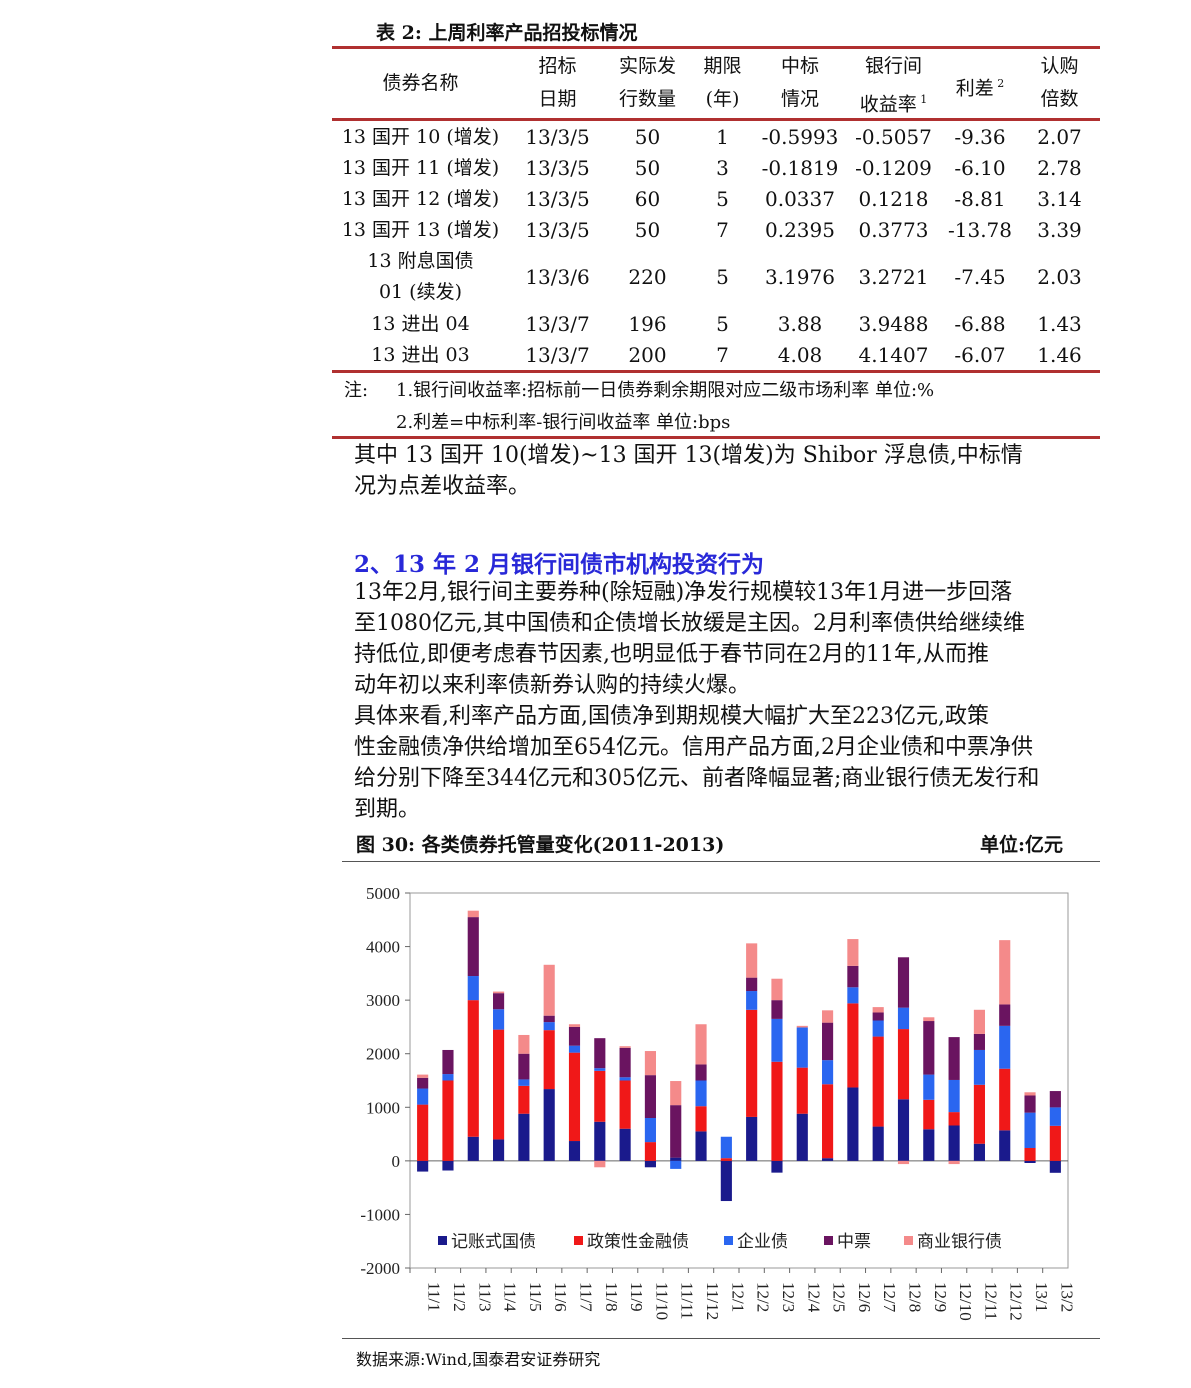  What do you see at coordinates (420, 230) in the screenshot?
I see `bond-name-cell: 13 国开 13 (增发)` at bounding box center [420, 230].